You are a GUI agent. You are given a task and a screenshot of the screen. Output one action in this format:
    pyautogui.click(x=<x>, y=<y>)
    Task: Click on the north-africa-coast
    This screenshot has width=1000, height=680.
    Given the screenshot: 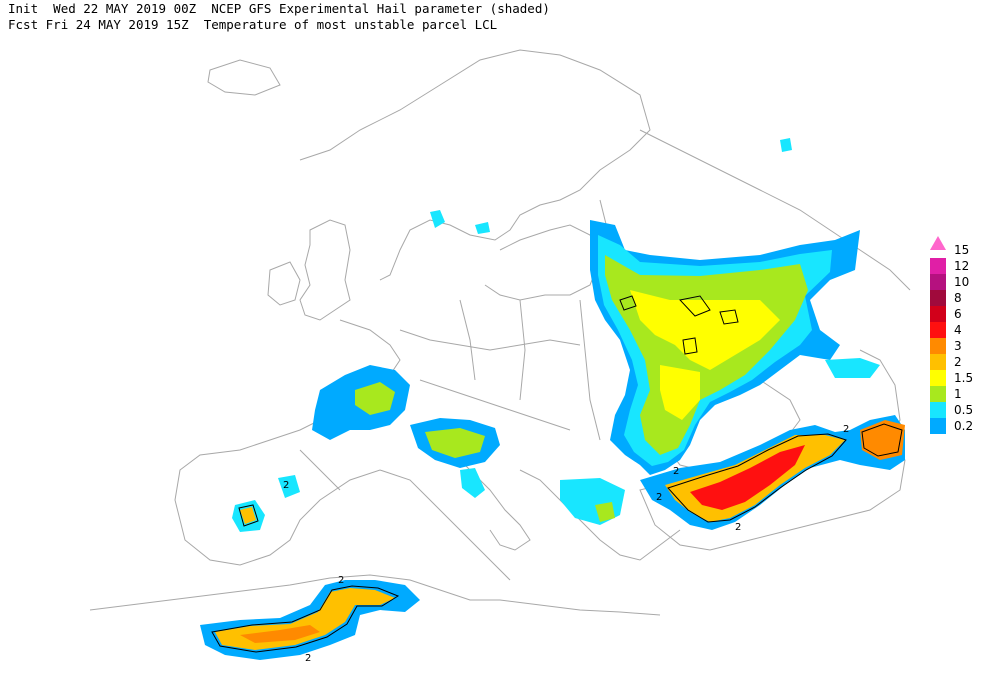 What is the action you would take?
    pyautogui.click(x=375, y=595)
    